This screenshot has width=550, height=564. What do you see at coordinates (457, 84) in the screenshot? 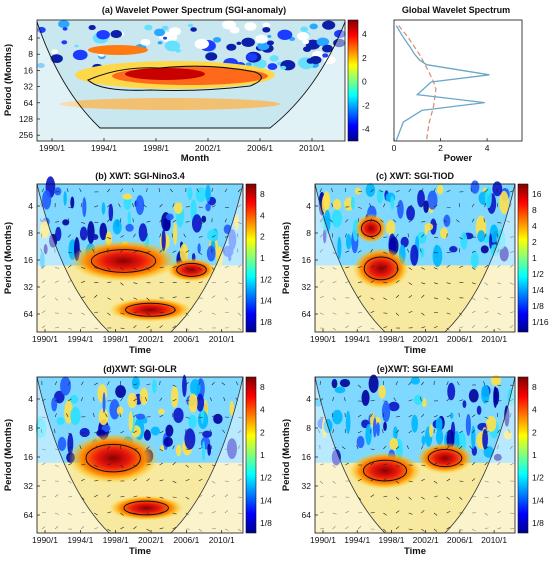
I see `panel-global: Global Wavelet Spectrum 0 2 4 Power` at bounding box center [457, 84].